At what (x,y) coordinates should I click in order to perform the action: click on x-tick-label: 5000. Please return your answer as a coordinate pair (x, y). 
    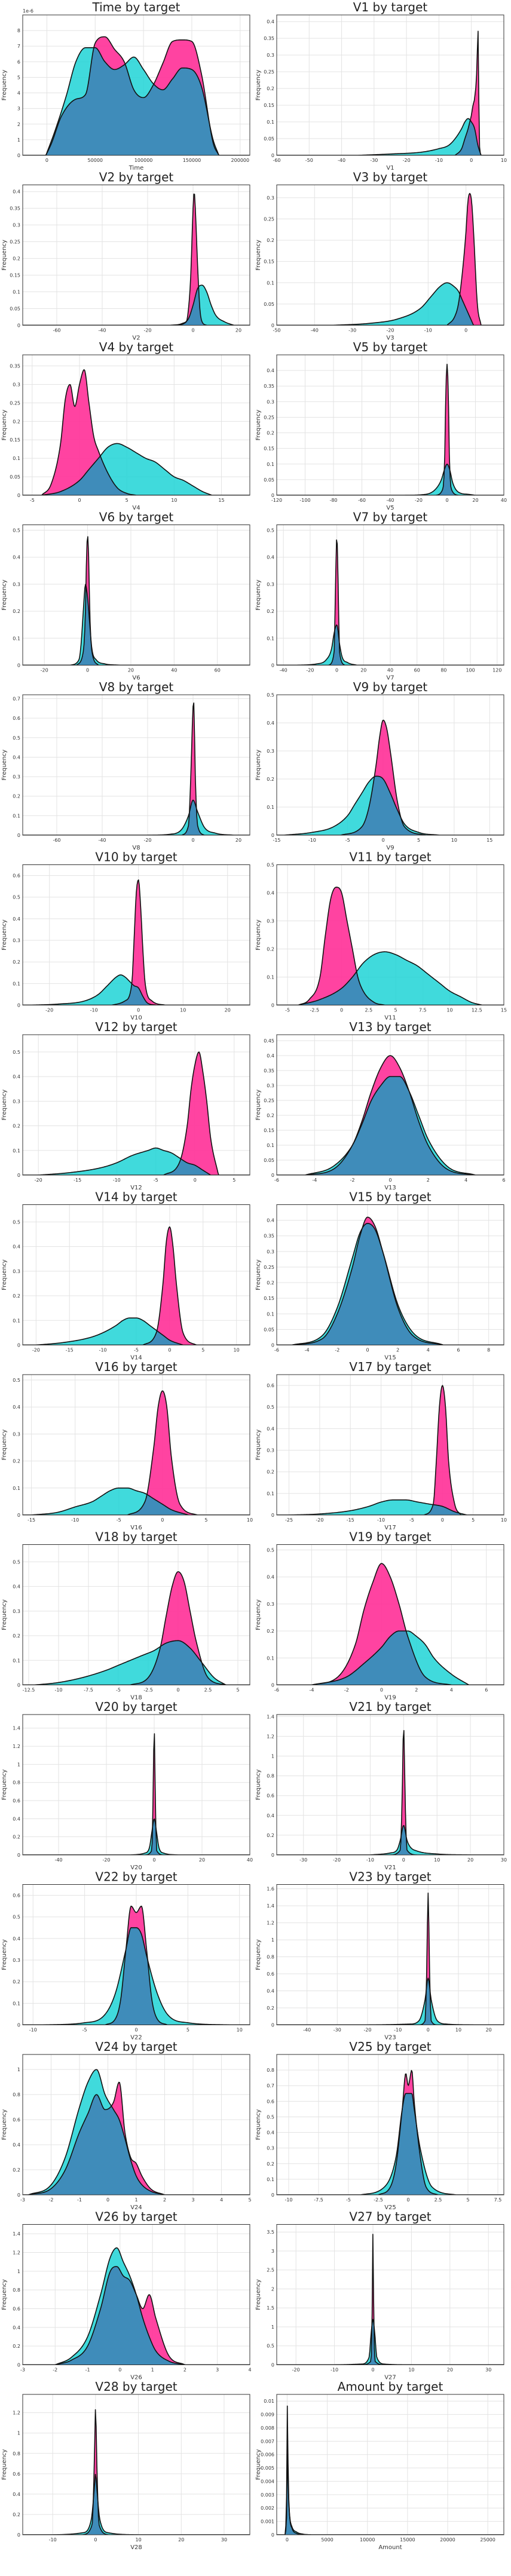
    Looking at the image, I should click on (327, 2540).